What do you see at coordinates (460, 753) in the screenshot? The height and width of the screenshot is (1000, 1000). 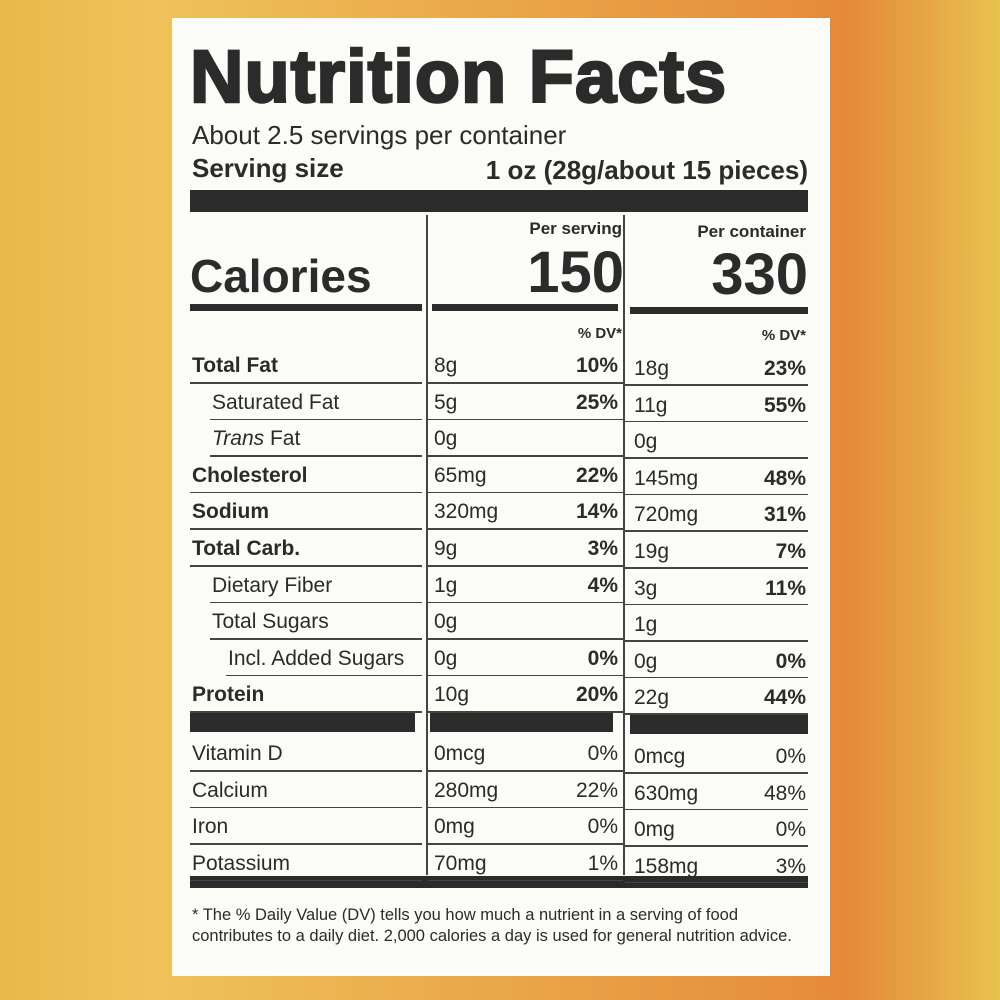 I see `serving-amount: 0mcg` at bounding box center [460, 753].